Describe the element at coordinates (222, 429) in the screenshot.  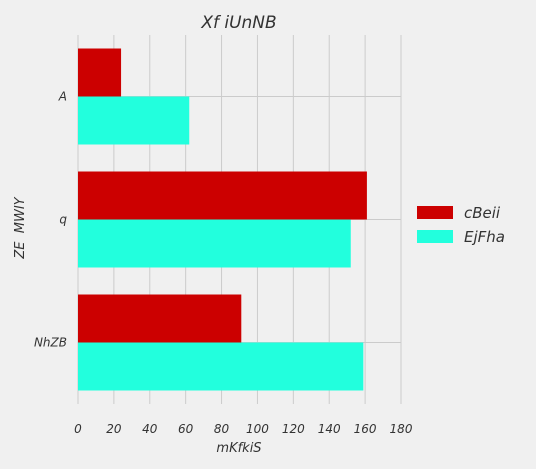
I see `x-tick-label: 80` at that location.